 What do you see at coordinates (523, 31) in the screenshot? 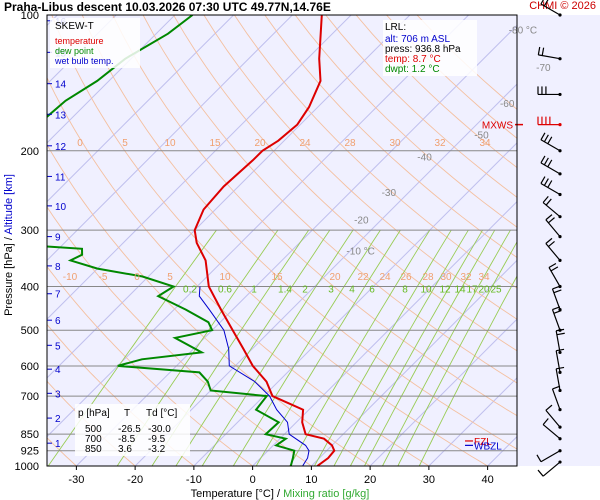
I see `dry-adiabat-label: -80 °C` at bounding box center [523, 31].